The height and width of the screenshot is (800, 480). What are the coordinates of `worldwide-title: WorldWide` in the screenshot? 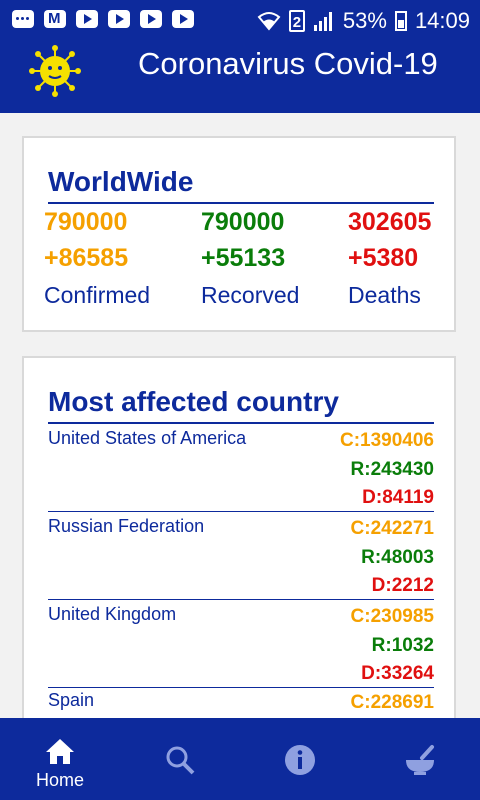 It's located at (121, 181).